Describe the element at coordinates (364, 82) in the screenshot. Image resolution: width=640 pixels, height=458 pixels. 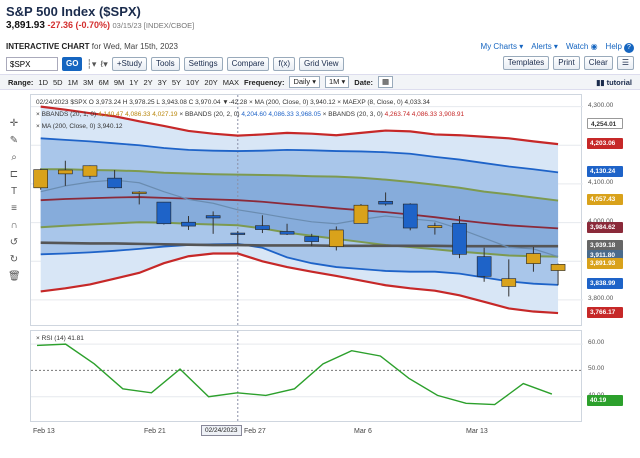
I see `date-label: Date:` at that location.